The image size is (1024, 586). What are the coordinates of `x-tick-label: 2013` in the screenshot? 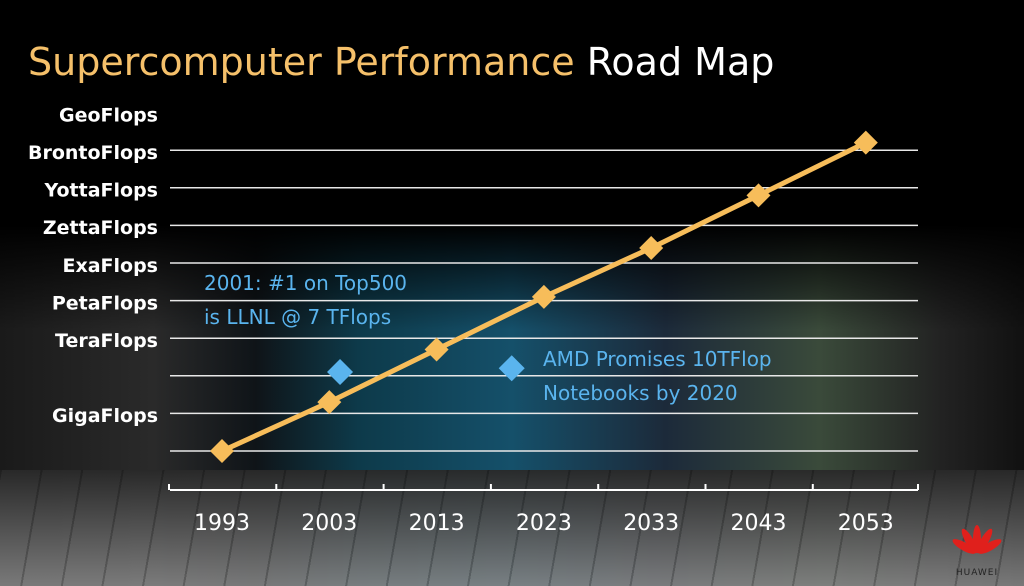 It's located at (437, 523).